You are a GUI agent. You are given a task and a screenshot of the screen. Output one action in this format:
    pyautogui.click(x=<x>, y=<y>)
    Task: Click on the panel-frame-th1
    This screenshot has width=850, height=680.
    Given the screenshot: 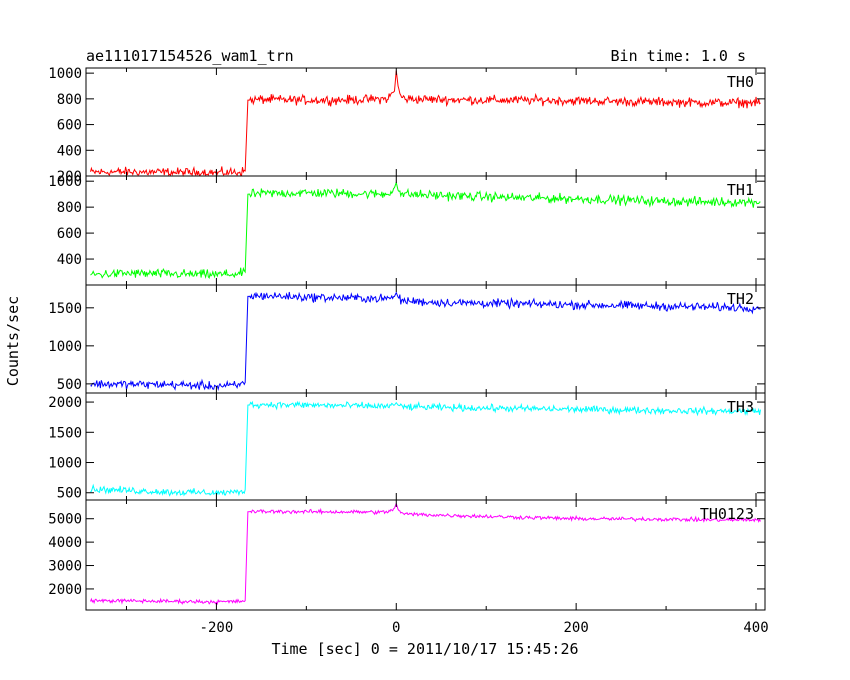 What is the action you would take?
    pyautogui.click(x=425, y=230)
    